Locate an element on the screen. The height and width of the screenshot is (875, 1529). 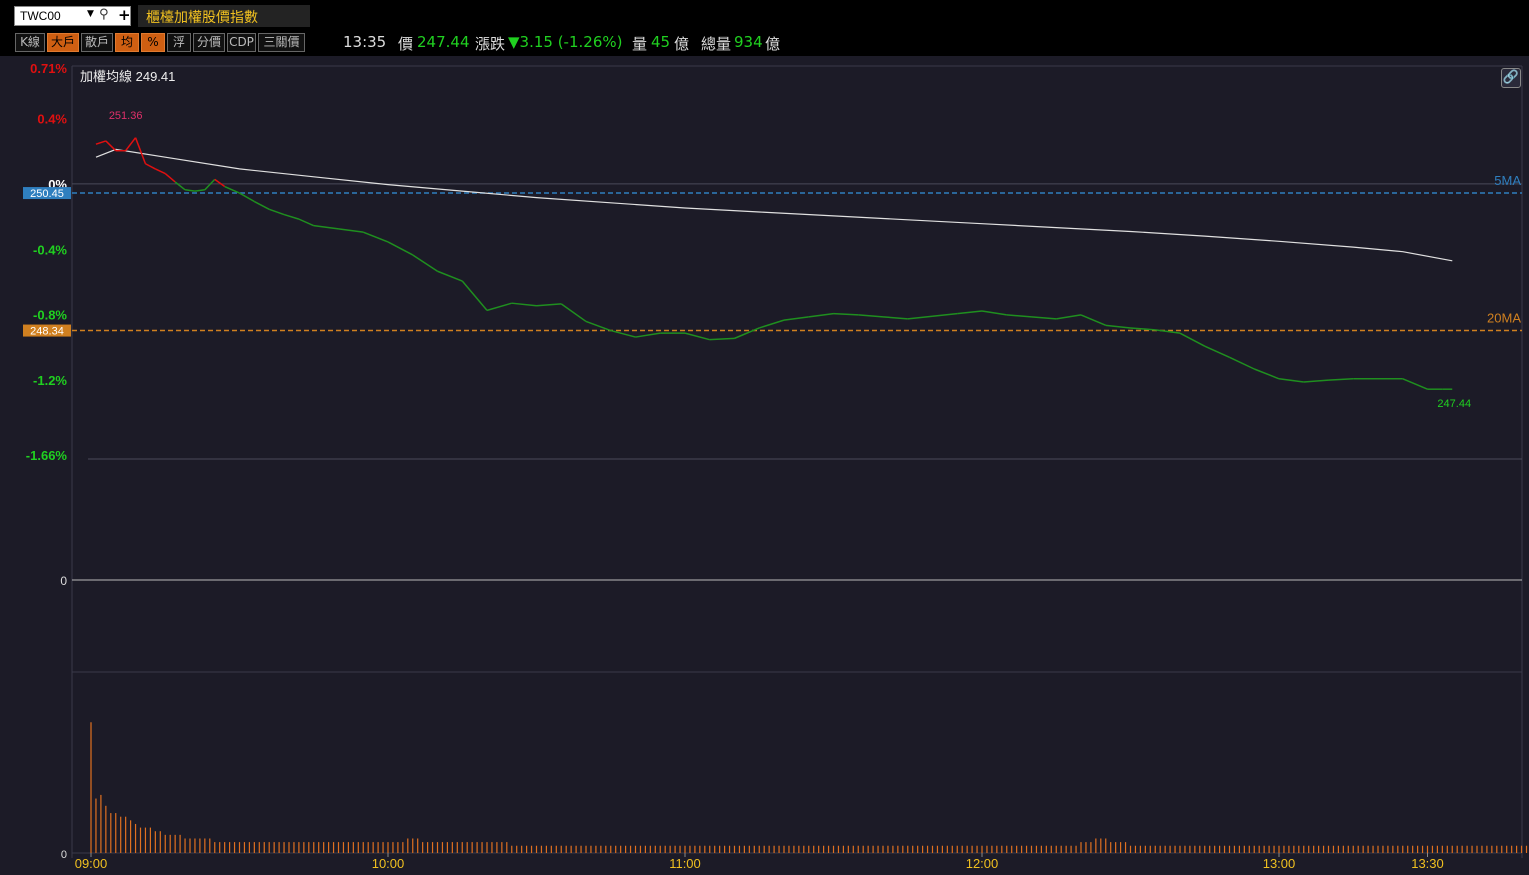
x-tick-label: 10:00 is located at coordinates (388, 863).